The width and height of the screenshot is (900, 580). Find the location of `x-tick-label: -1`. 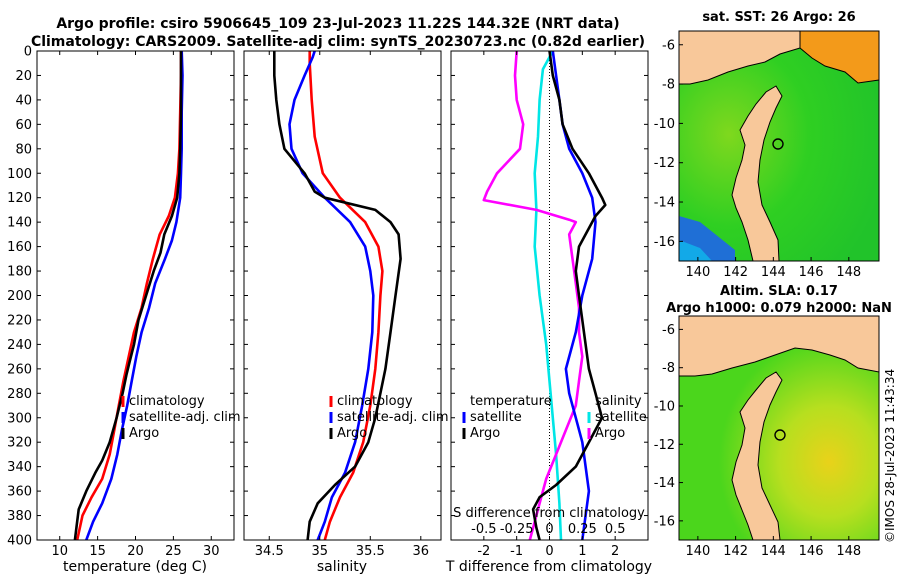

x-tick-label: -1 is located at coordinates (516, 551).